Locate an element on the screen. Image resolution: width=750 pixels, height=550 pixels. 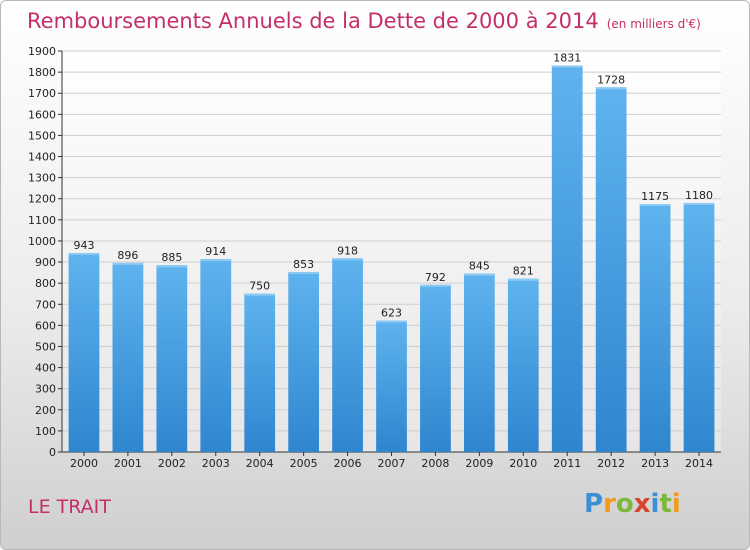
x-tick-label: 2008 is located at coordinates (435, 463).